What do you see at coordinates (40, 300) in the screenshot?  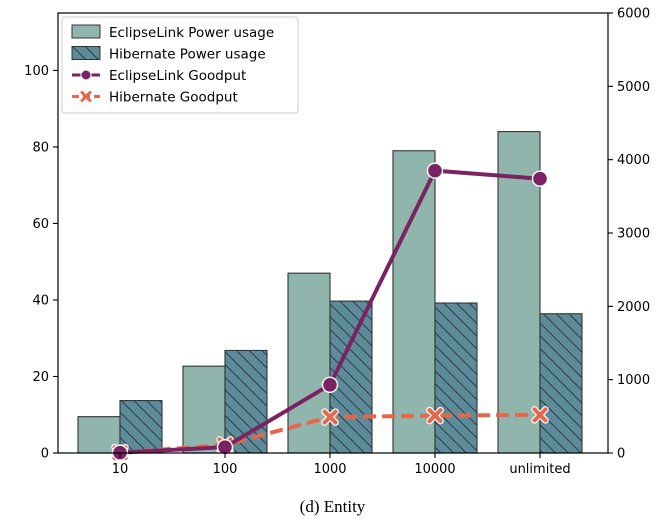 I see `left-tick-label-2: 40` at bounding box center [40, 300].